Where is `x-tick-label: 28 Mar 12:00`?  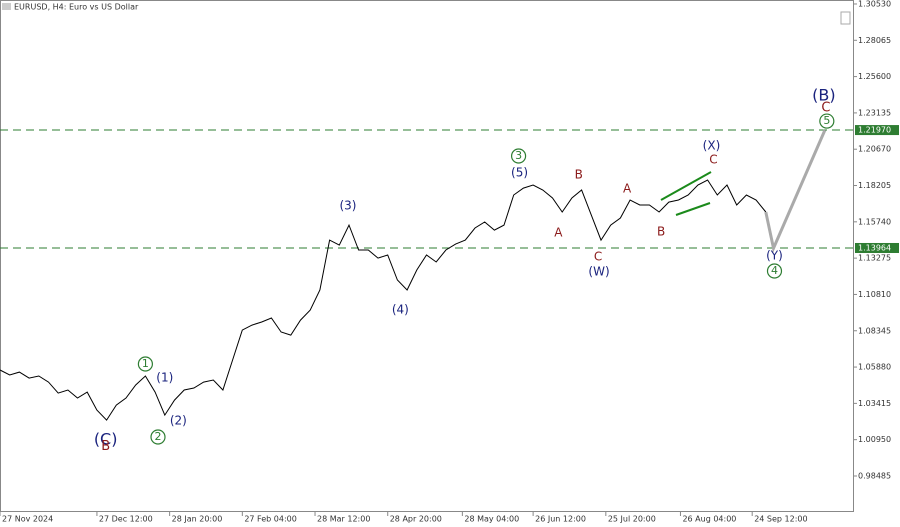
x-tick-label: 28 Mar 12:00 is located at coordinates (343, 519).